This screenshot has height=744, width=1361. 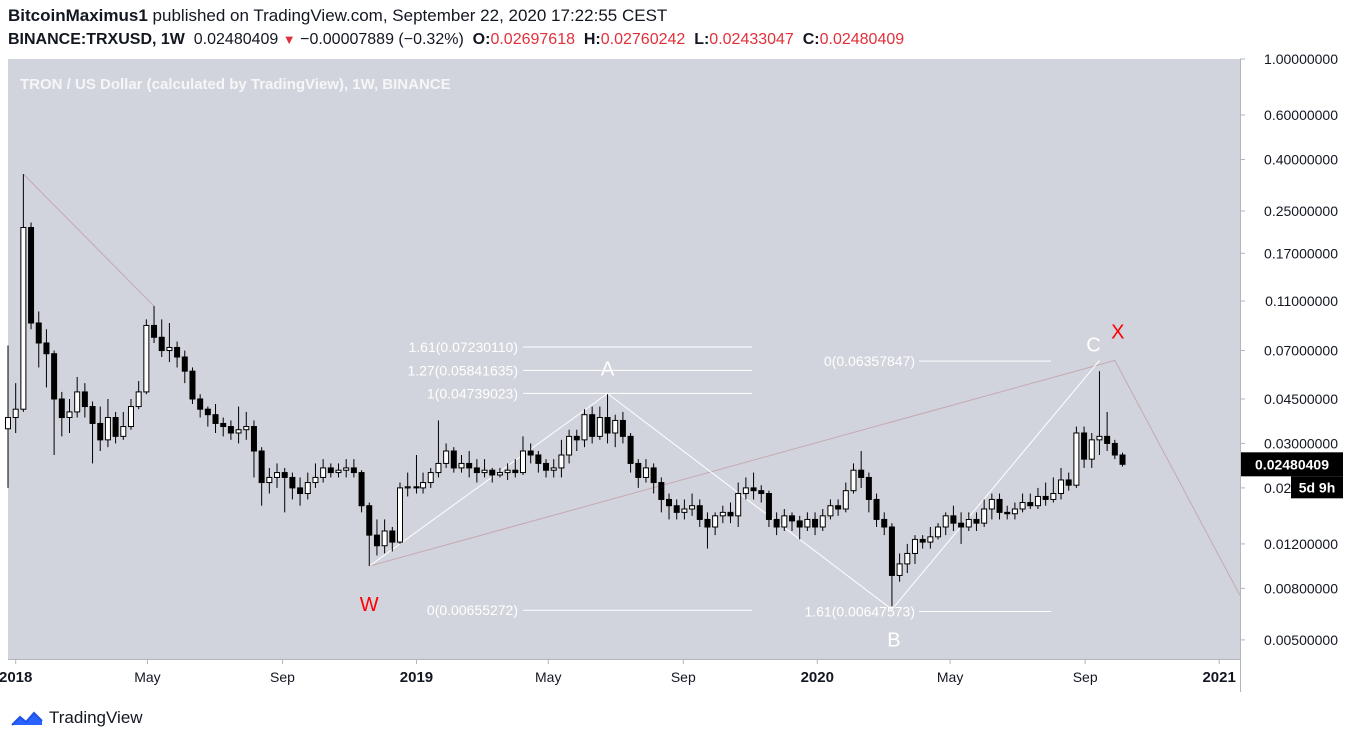 What do you see at coordinates (1117, 332) in the screenshot?
I see `wave-label-x: X` at bounding box center [1117, 332].